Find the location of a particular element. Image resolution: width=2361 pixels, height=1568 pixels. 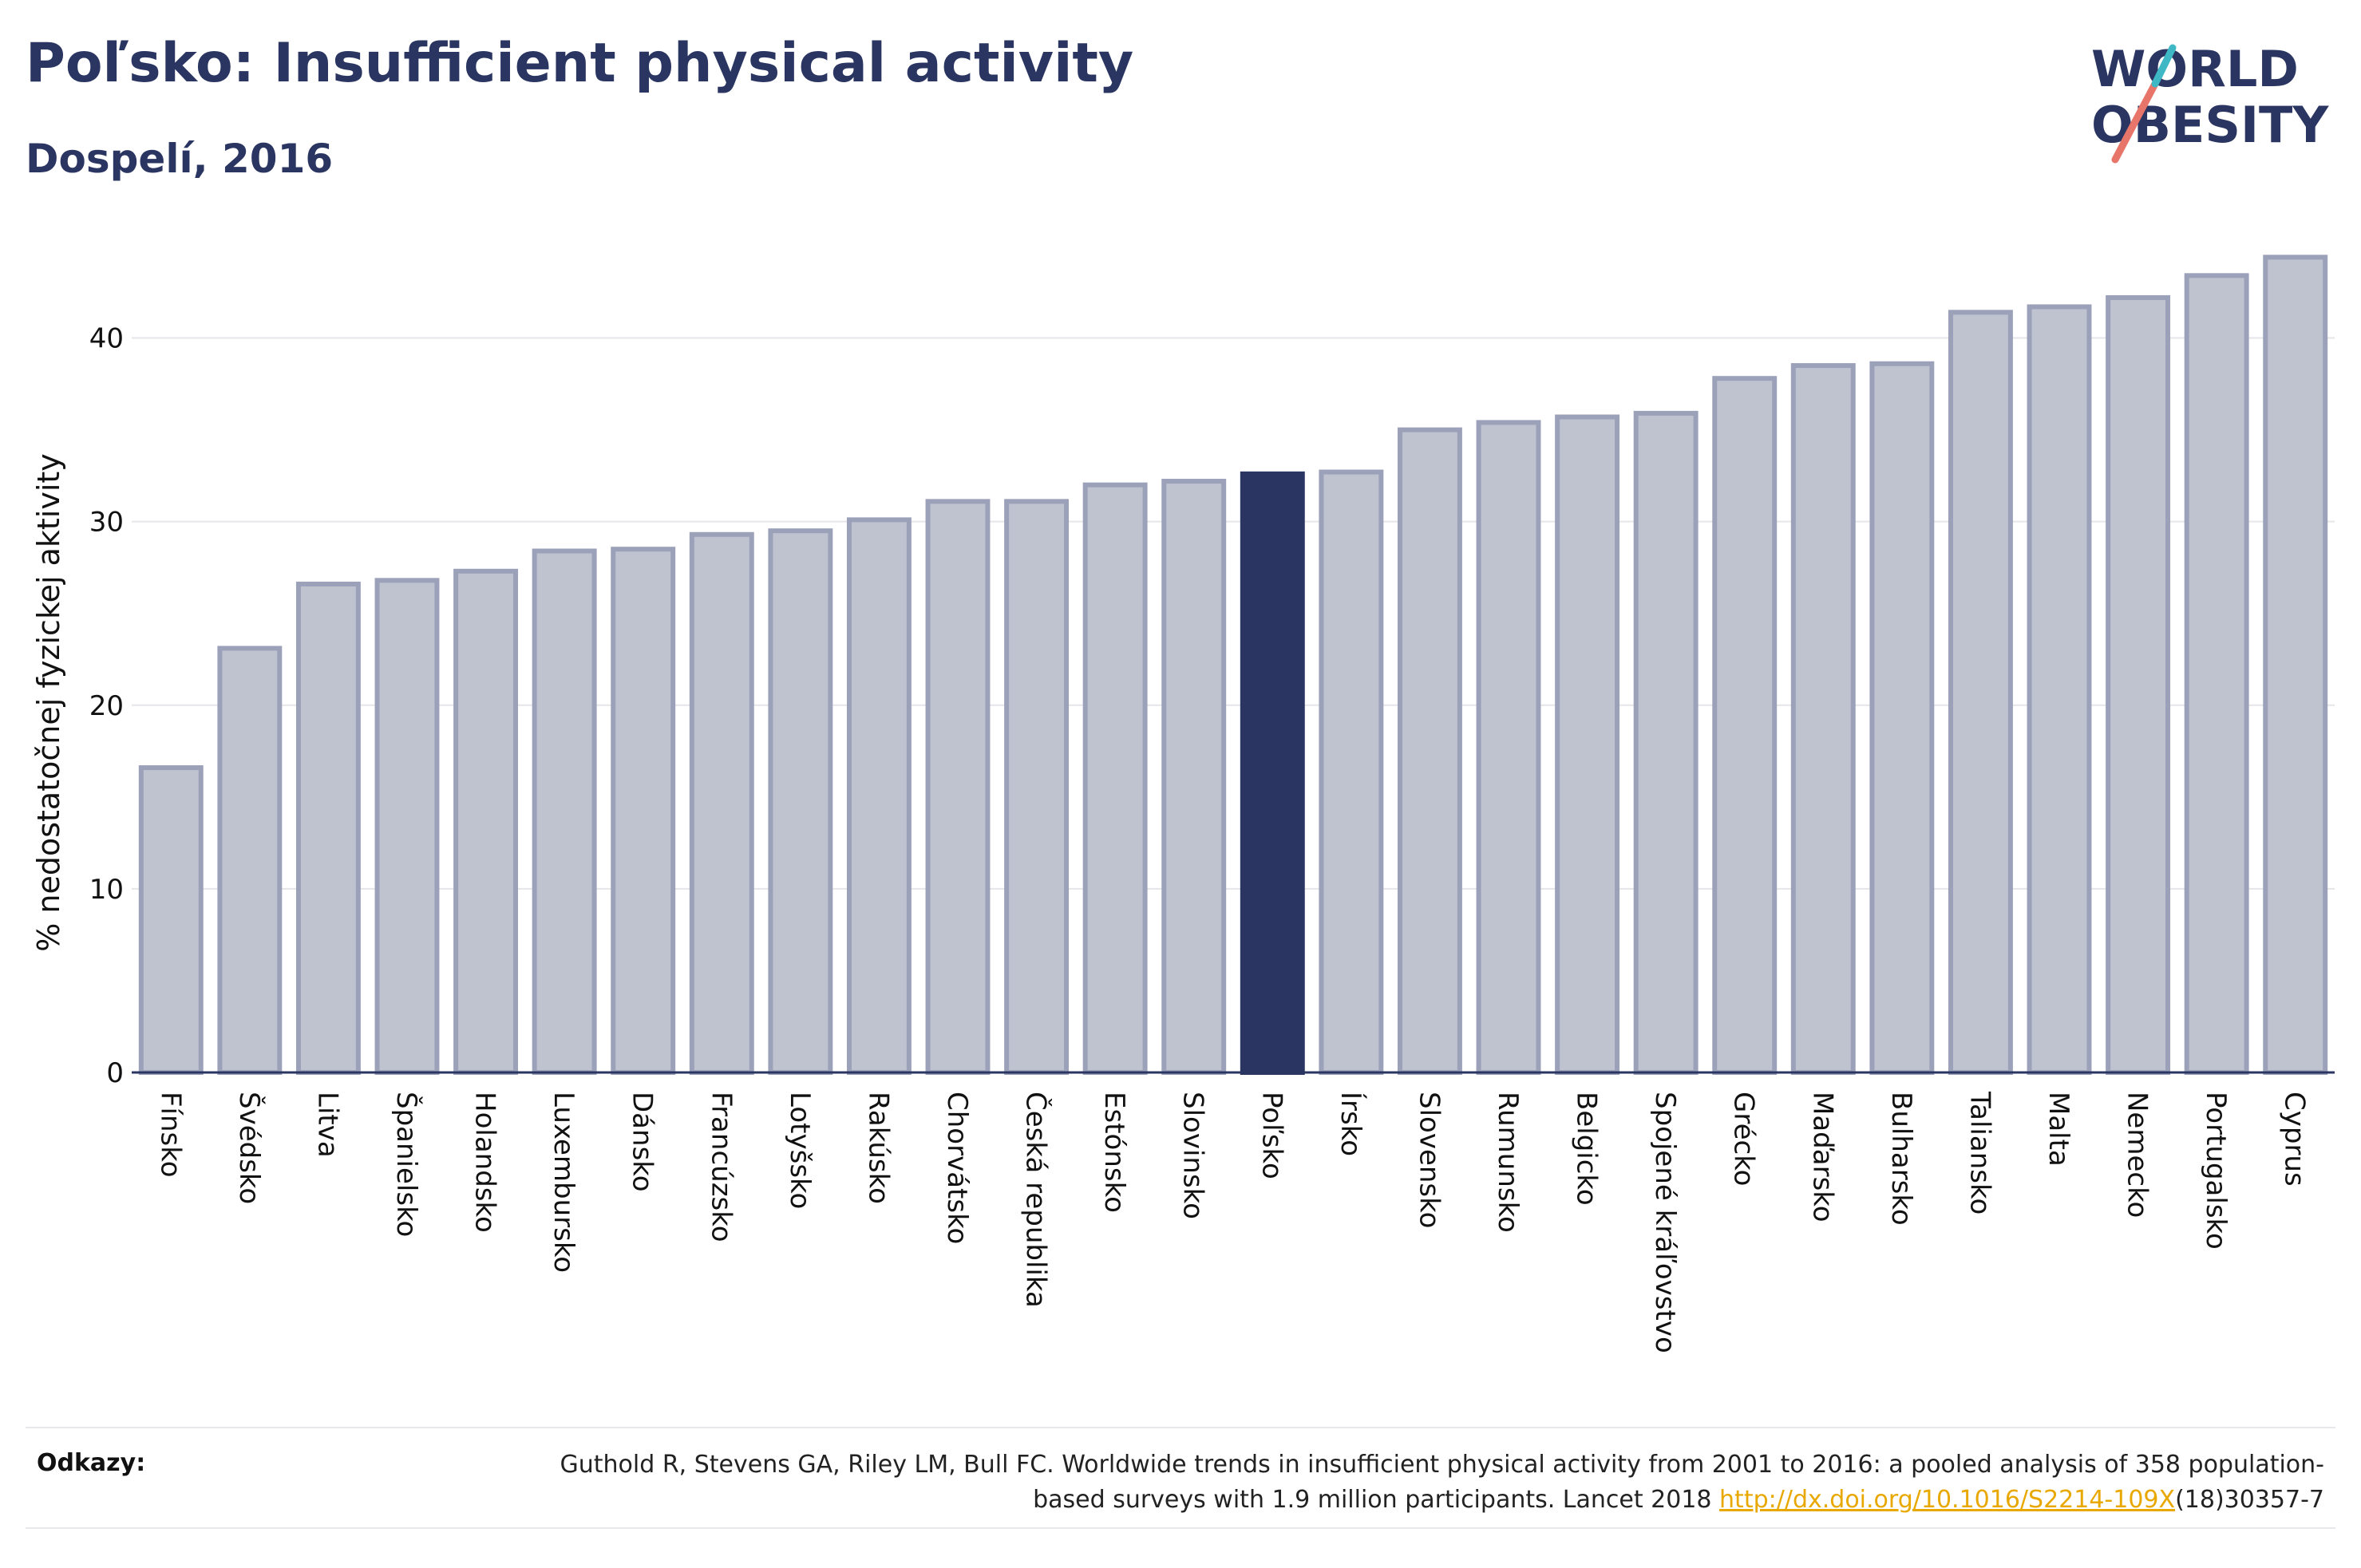

x-tick-label: Maďarsko is located at coordinates (1822, 1157).